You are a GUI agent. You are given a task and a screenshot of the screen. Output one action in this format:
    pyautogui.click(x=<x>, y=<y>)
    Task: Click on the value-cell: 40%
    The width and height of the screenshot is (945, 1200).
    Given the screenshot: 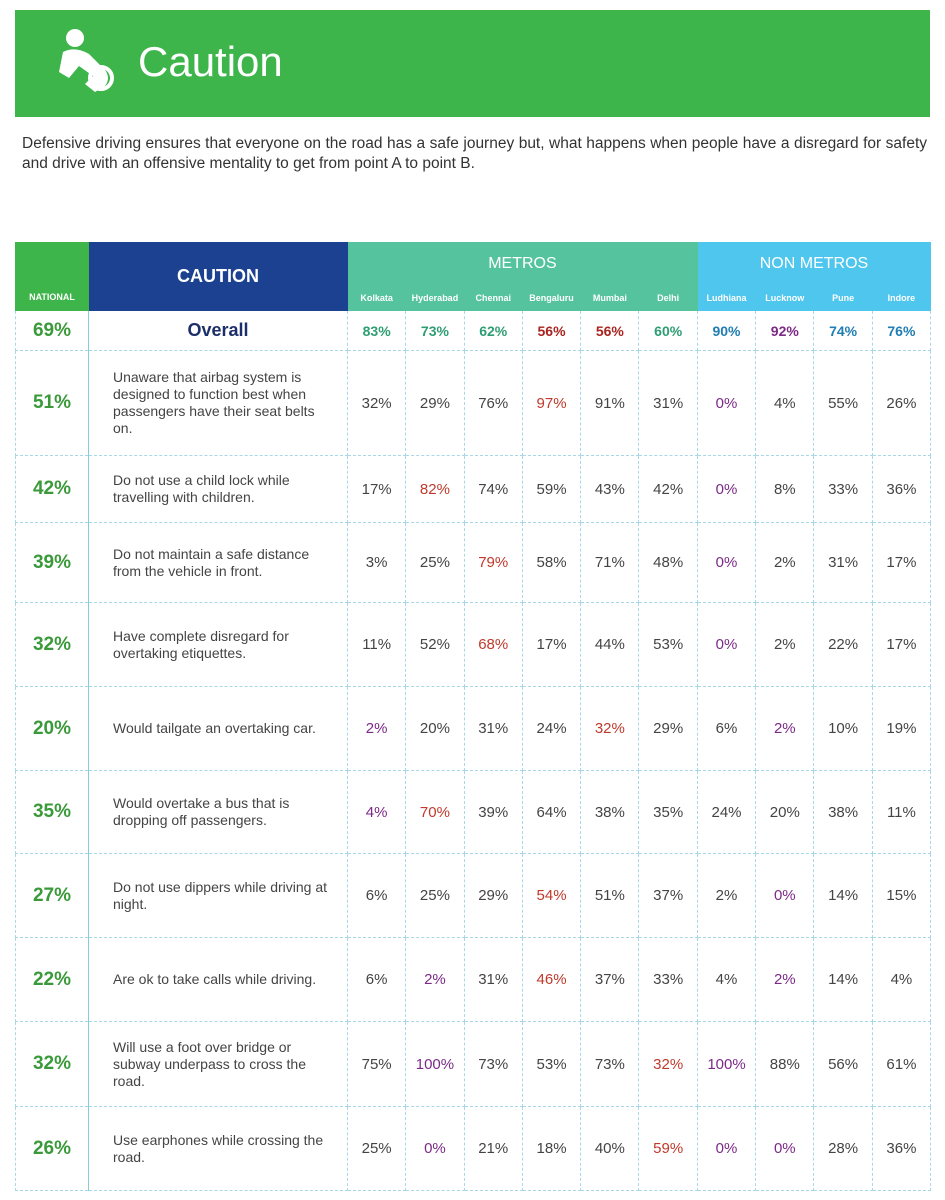 What is the action you would take?
    pyautogui.click(x=610, y=1148)
    